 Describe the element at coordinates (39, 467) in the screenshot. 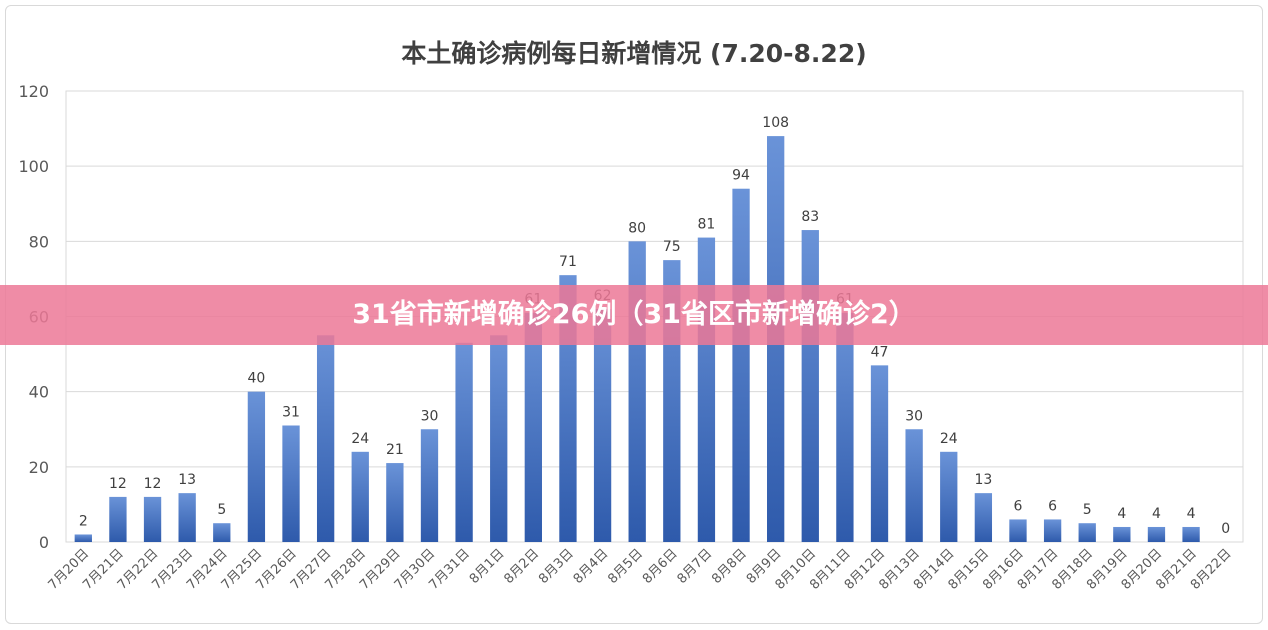

I see `y-tick-label: 20` at that location.